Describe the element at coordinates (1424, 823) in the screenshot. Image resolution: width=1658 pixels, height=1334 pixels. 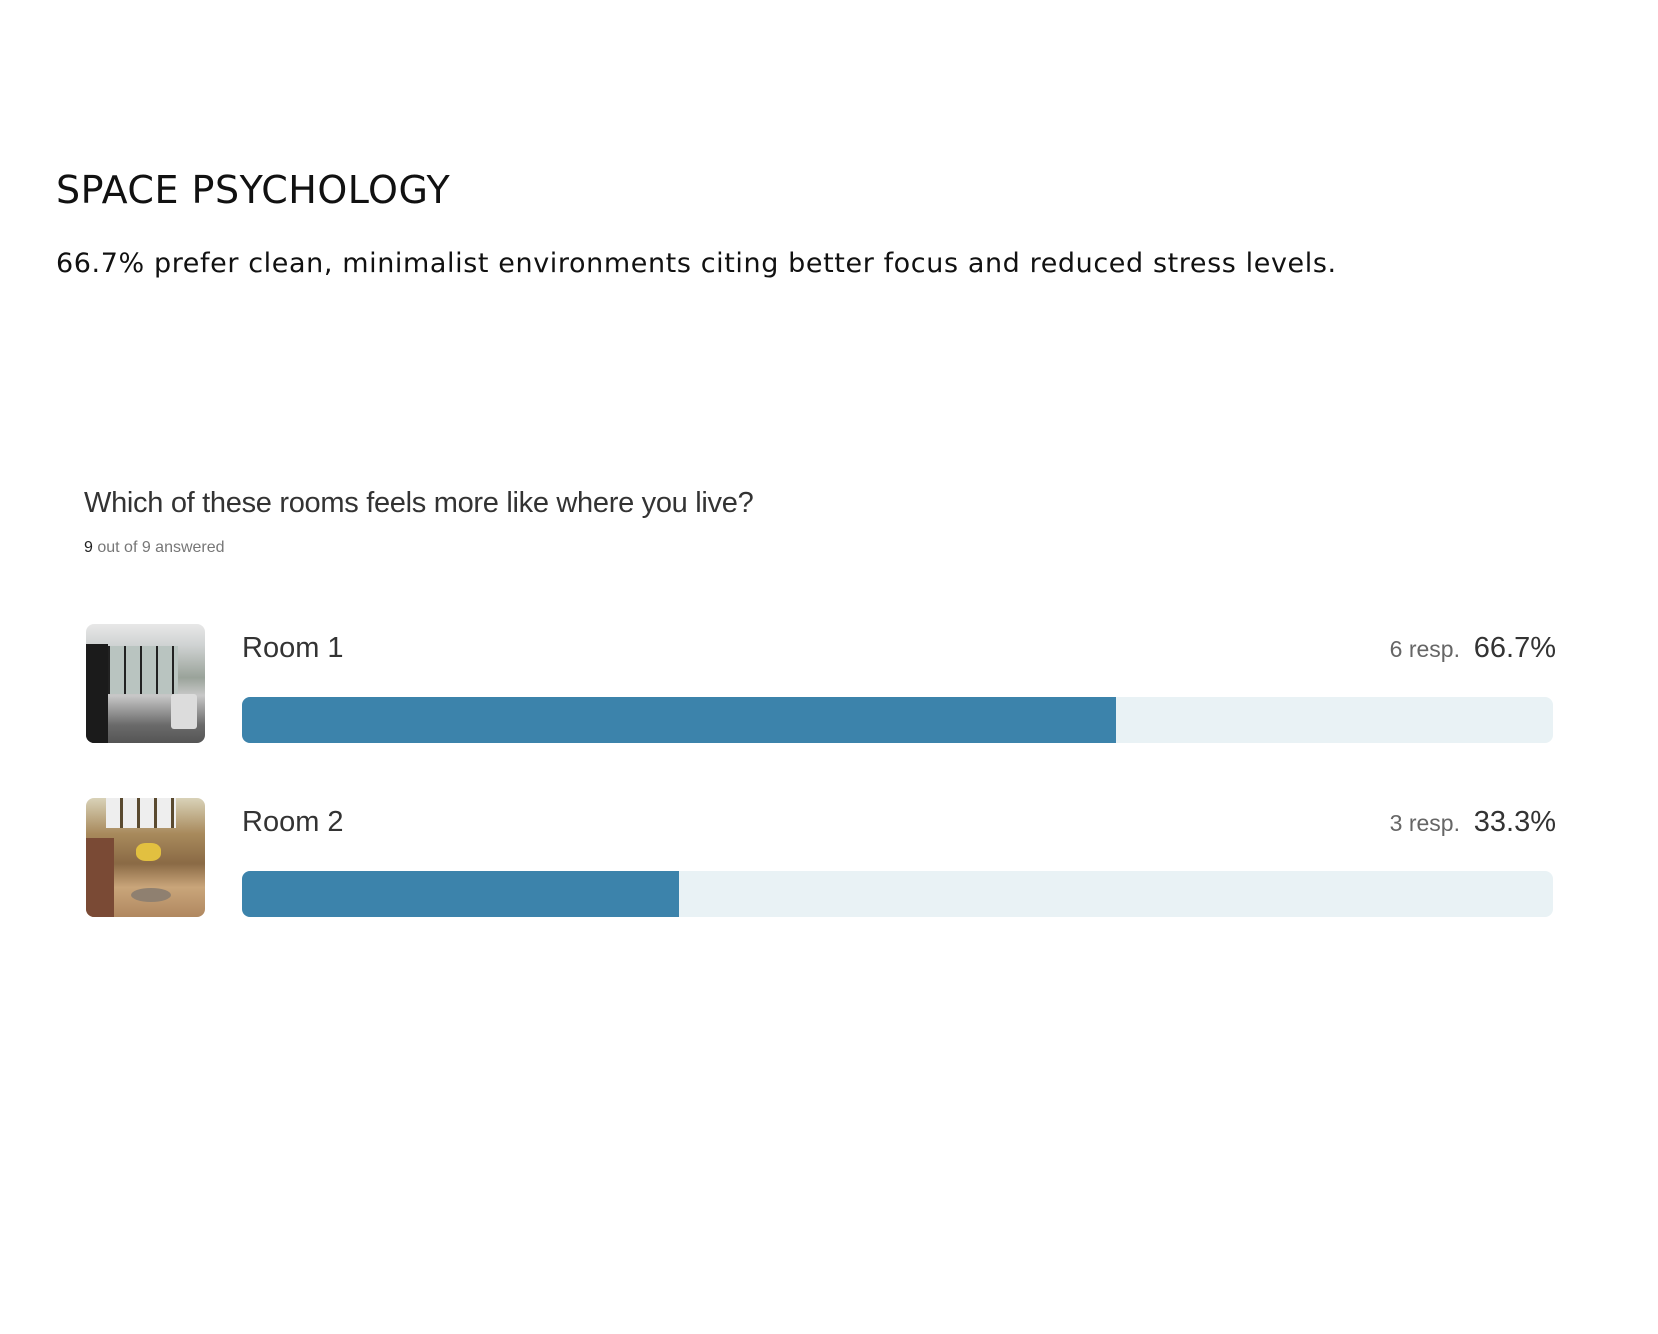
I see `option-responses: 3 resp.` at that location.